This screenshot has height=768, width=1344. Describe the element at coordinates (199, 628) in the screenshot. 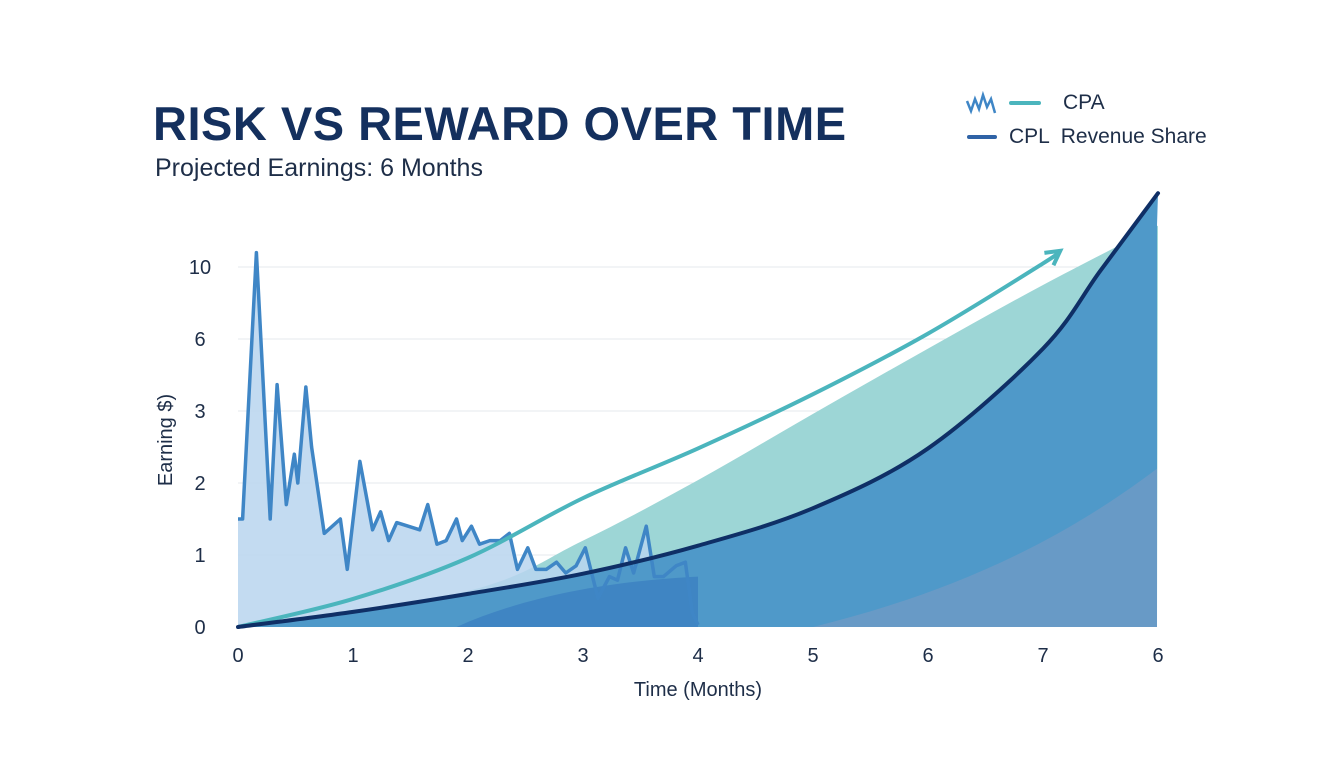

I see `y-tick-label: 0` at that location.